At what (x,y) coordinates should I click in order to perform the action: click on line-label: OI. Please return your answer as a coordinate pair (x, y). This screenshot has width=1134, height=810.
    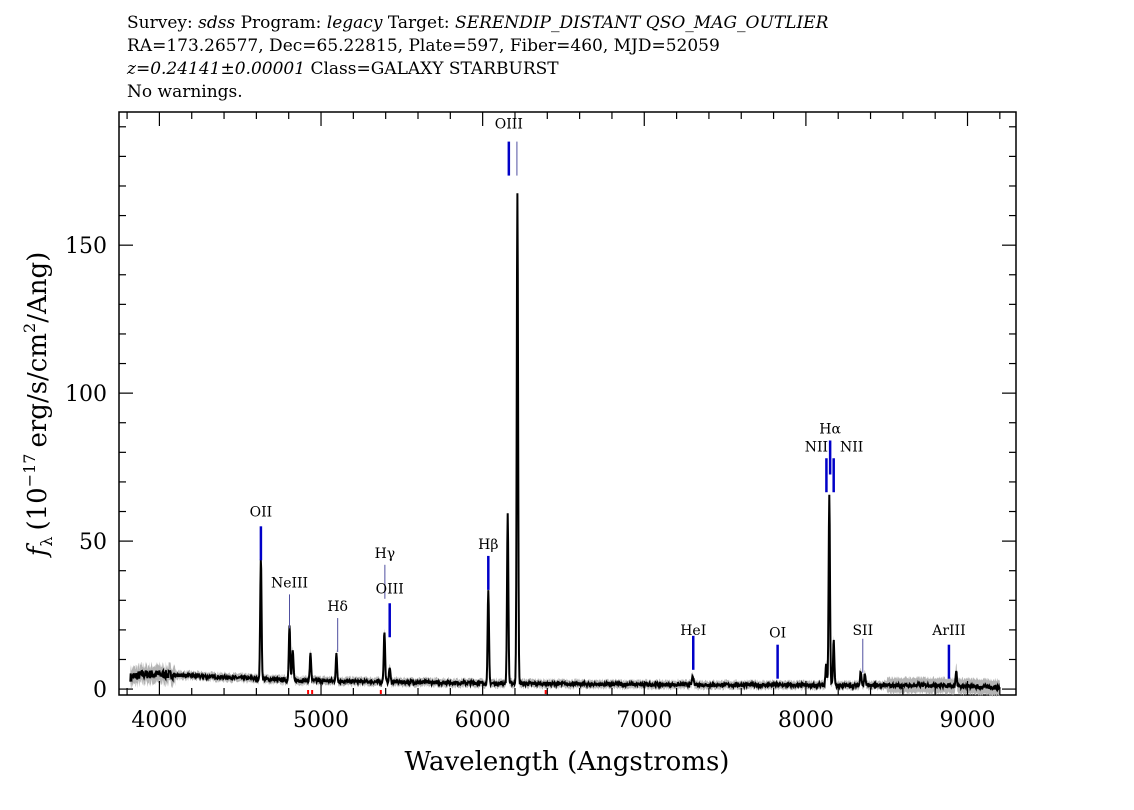
    Looking at the image, I should click on (777, 634).